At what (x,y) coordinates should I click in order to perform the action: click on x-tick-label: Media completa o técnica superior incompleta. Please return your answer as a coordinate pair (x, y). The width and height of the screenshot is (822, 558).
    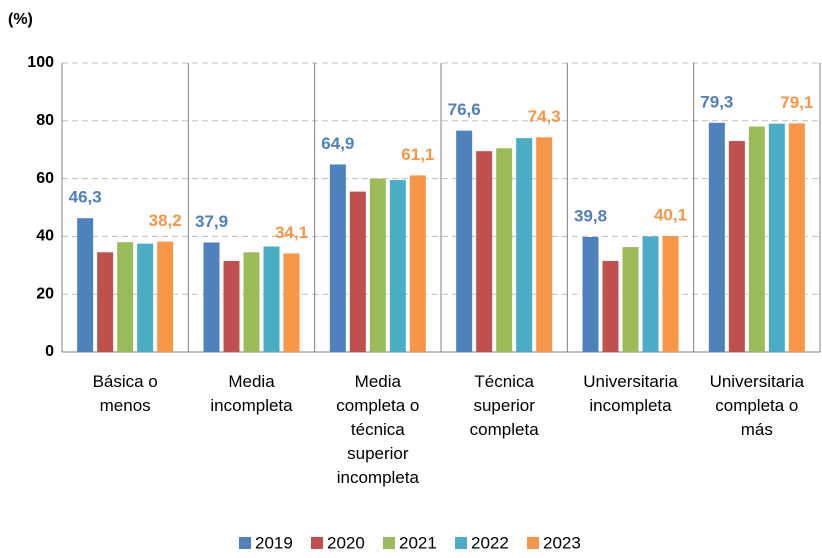
    Looking at the image, I should click on (377, 429).